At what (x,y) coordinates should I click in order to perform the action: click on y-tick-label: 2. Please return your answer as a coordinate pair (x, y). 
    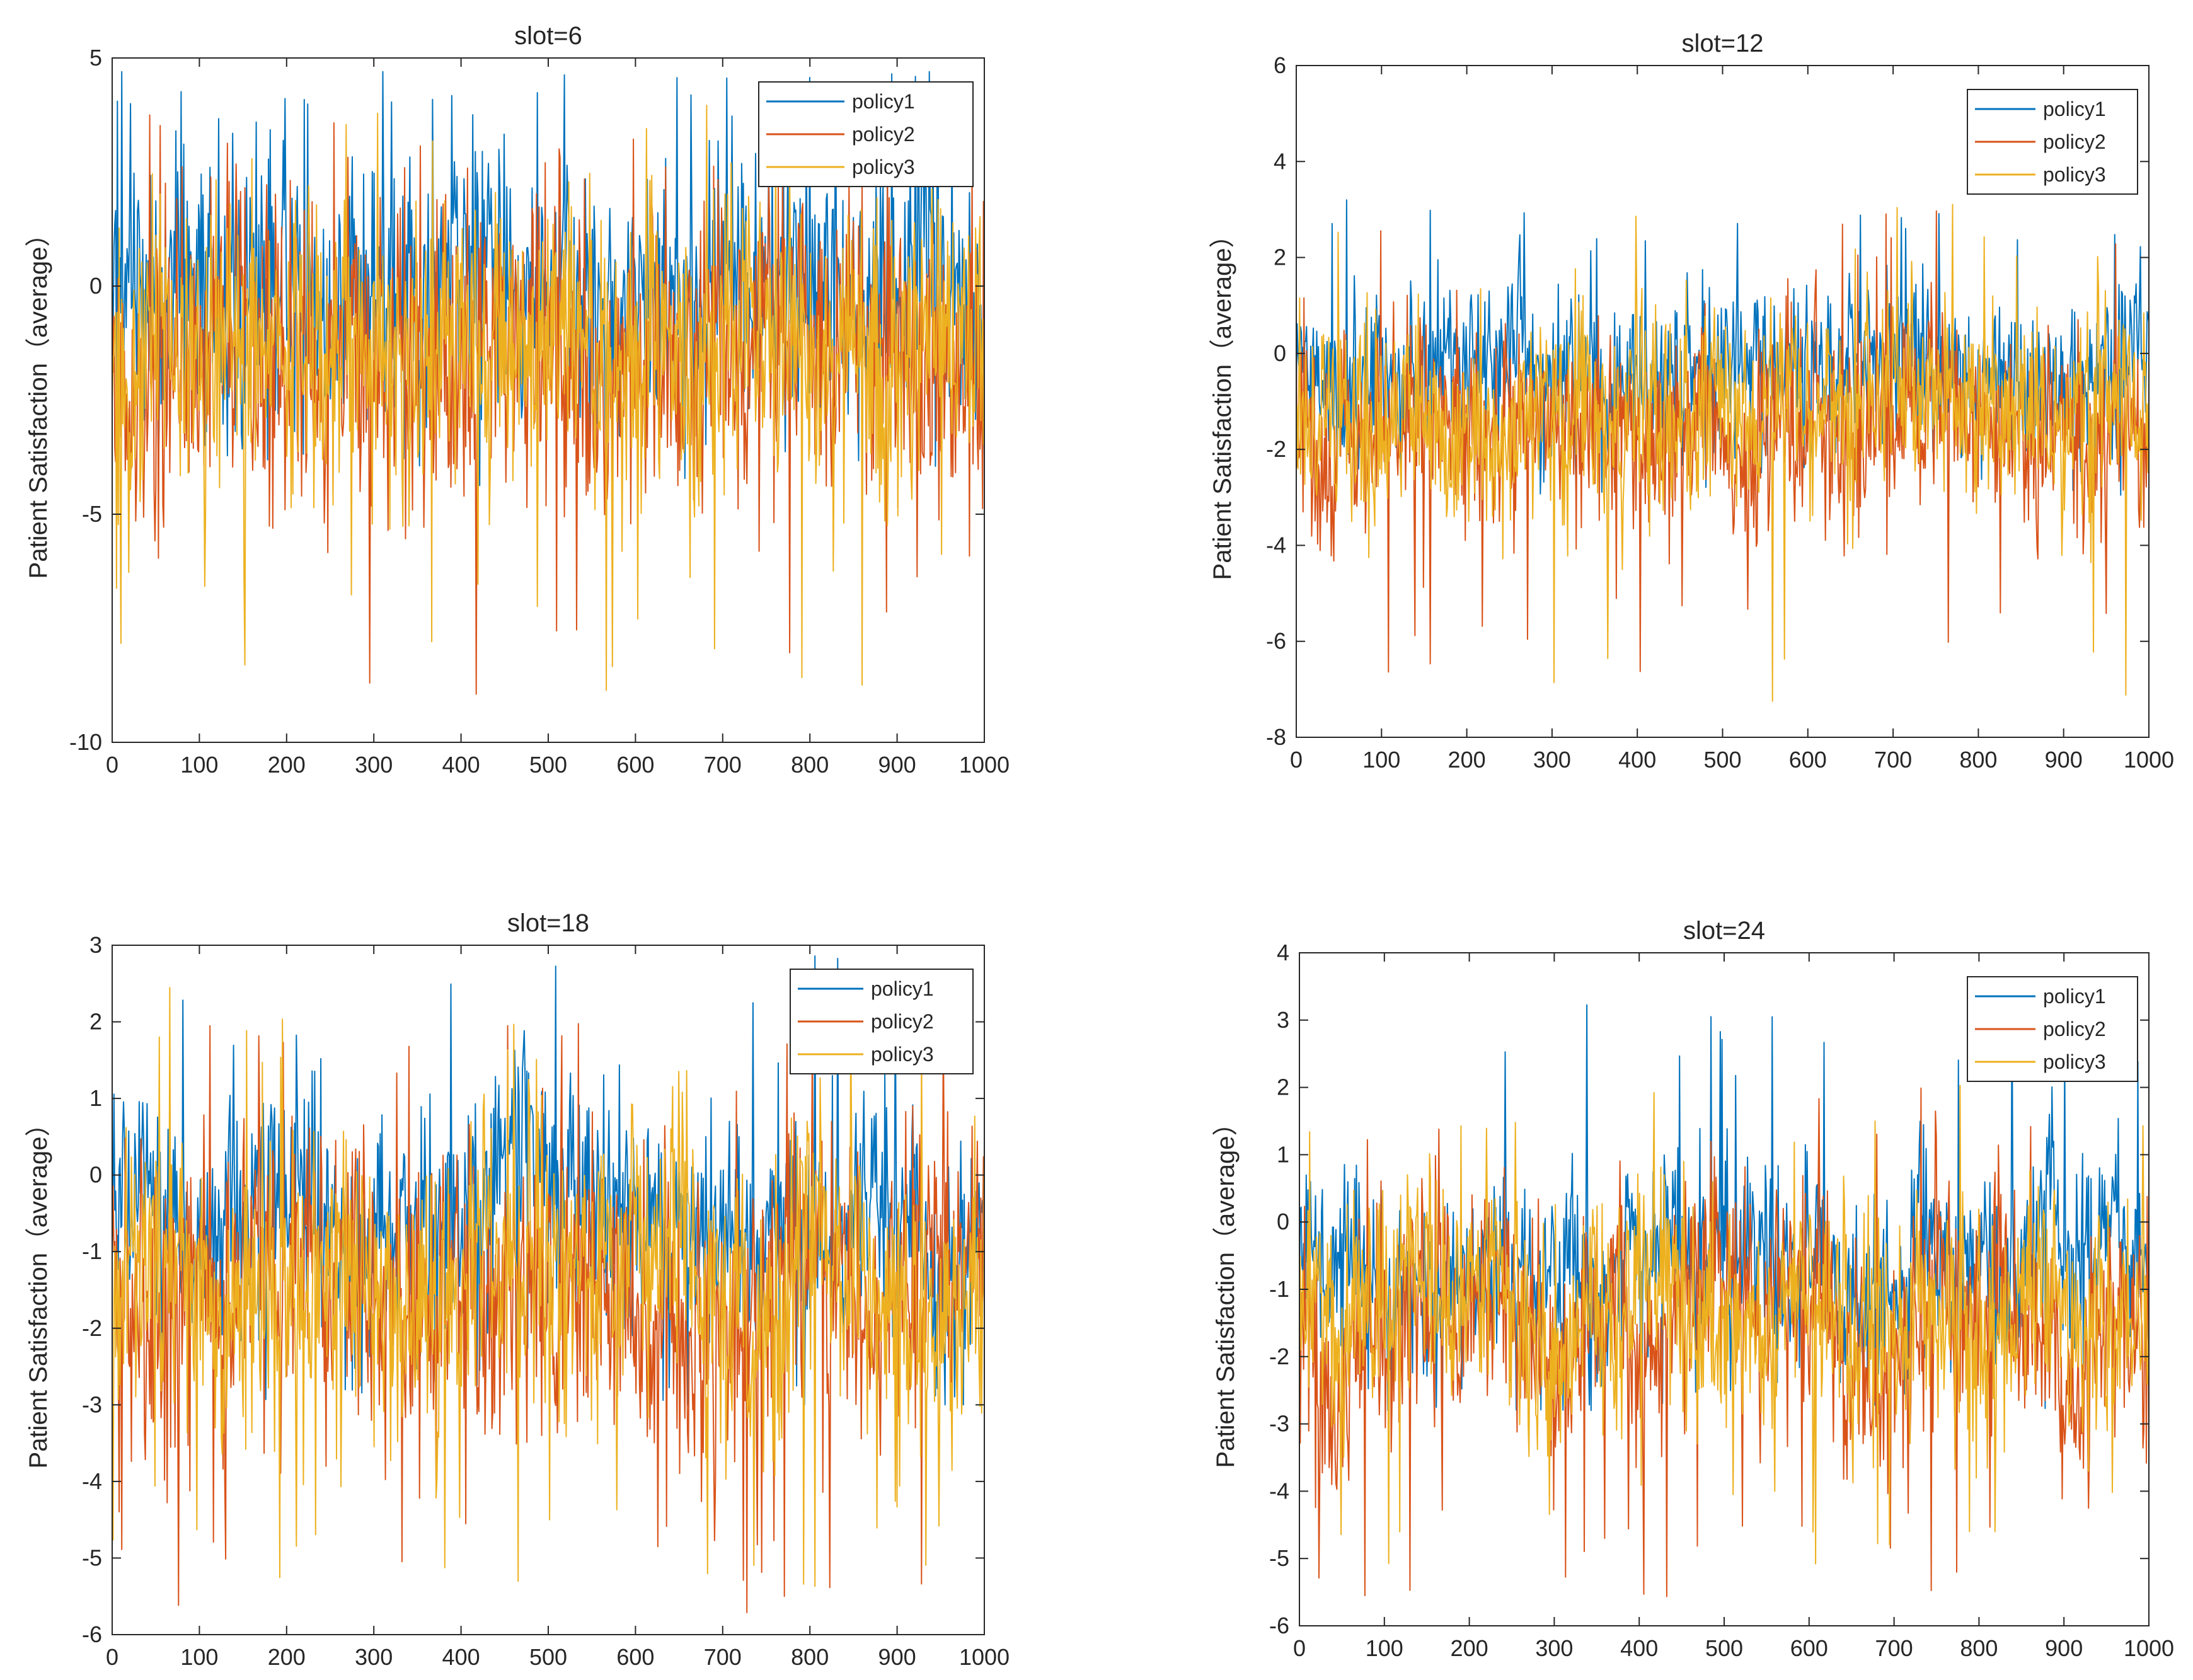
    Looking at the image, I should click on (95, 1022).